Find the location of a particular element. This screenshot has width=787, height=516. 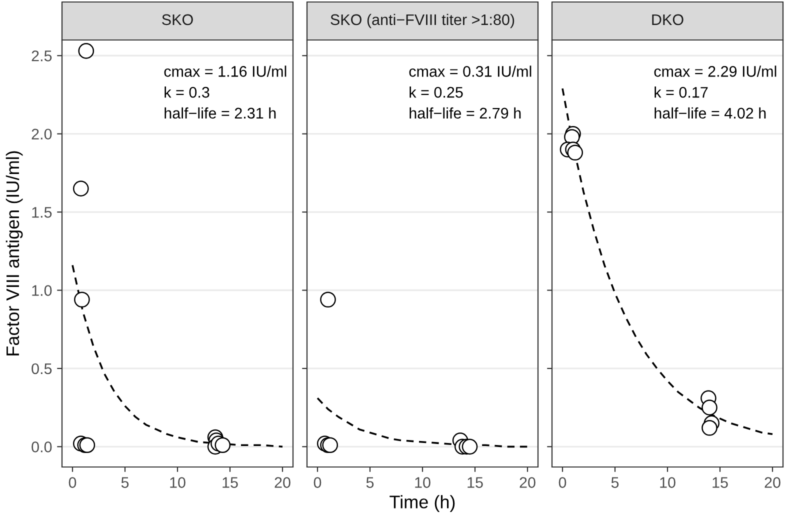

y-tick-label: 0.5 is located at coordinates (42, 368).